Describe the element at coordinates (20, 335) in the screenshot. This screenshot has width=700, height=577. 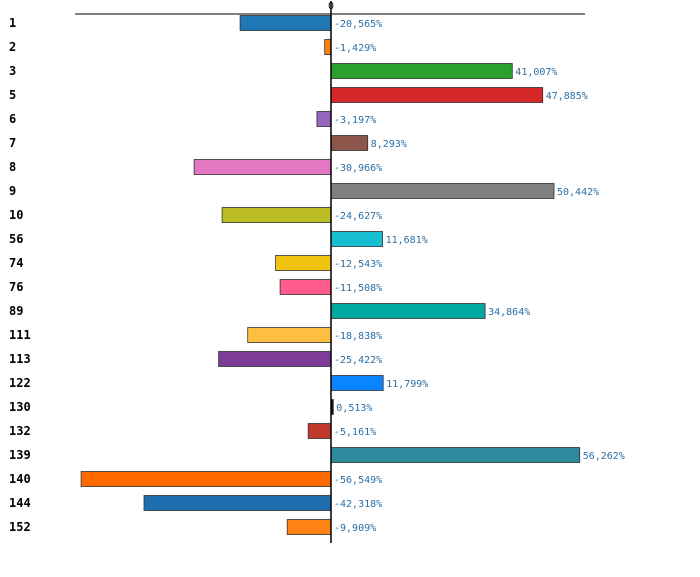
I see `category-label-111: 111` at that location.